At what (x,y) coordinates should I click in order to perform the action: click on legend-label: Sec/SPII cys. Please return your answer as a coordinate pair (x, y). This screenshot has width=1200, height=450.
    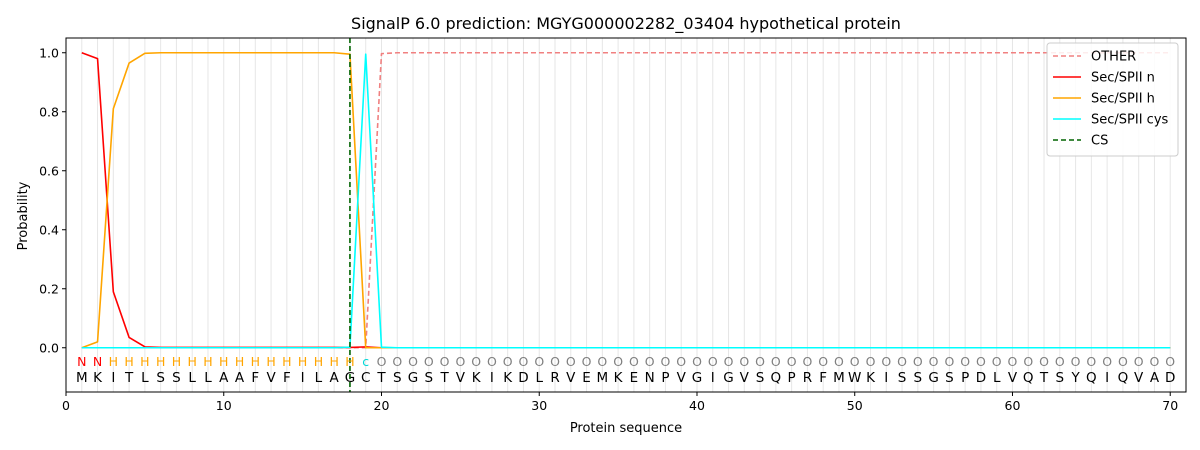
    Looking at the image, I should click on (1130, 120).